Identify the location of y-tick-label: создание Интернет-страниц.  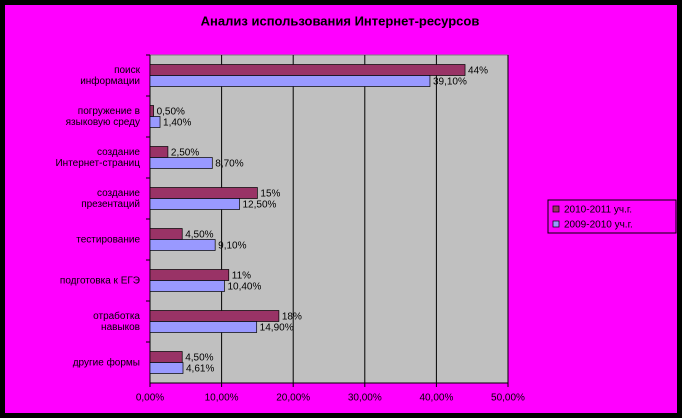
(97, 157).